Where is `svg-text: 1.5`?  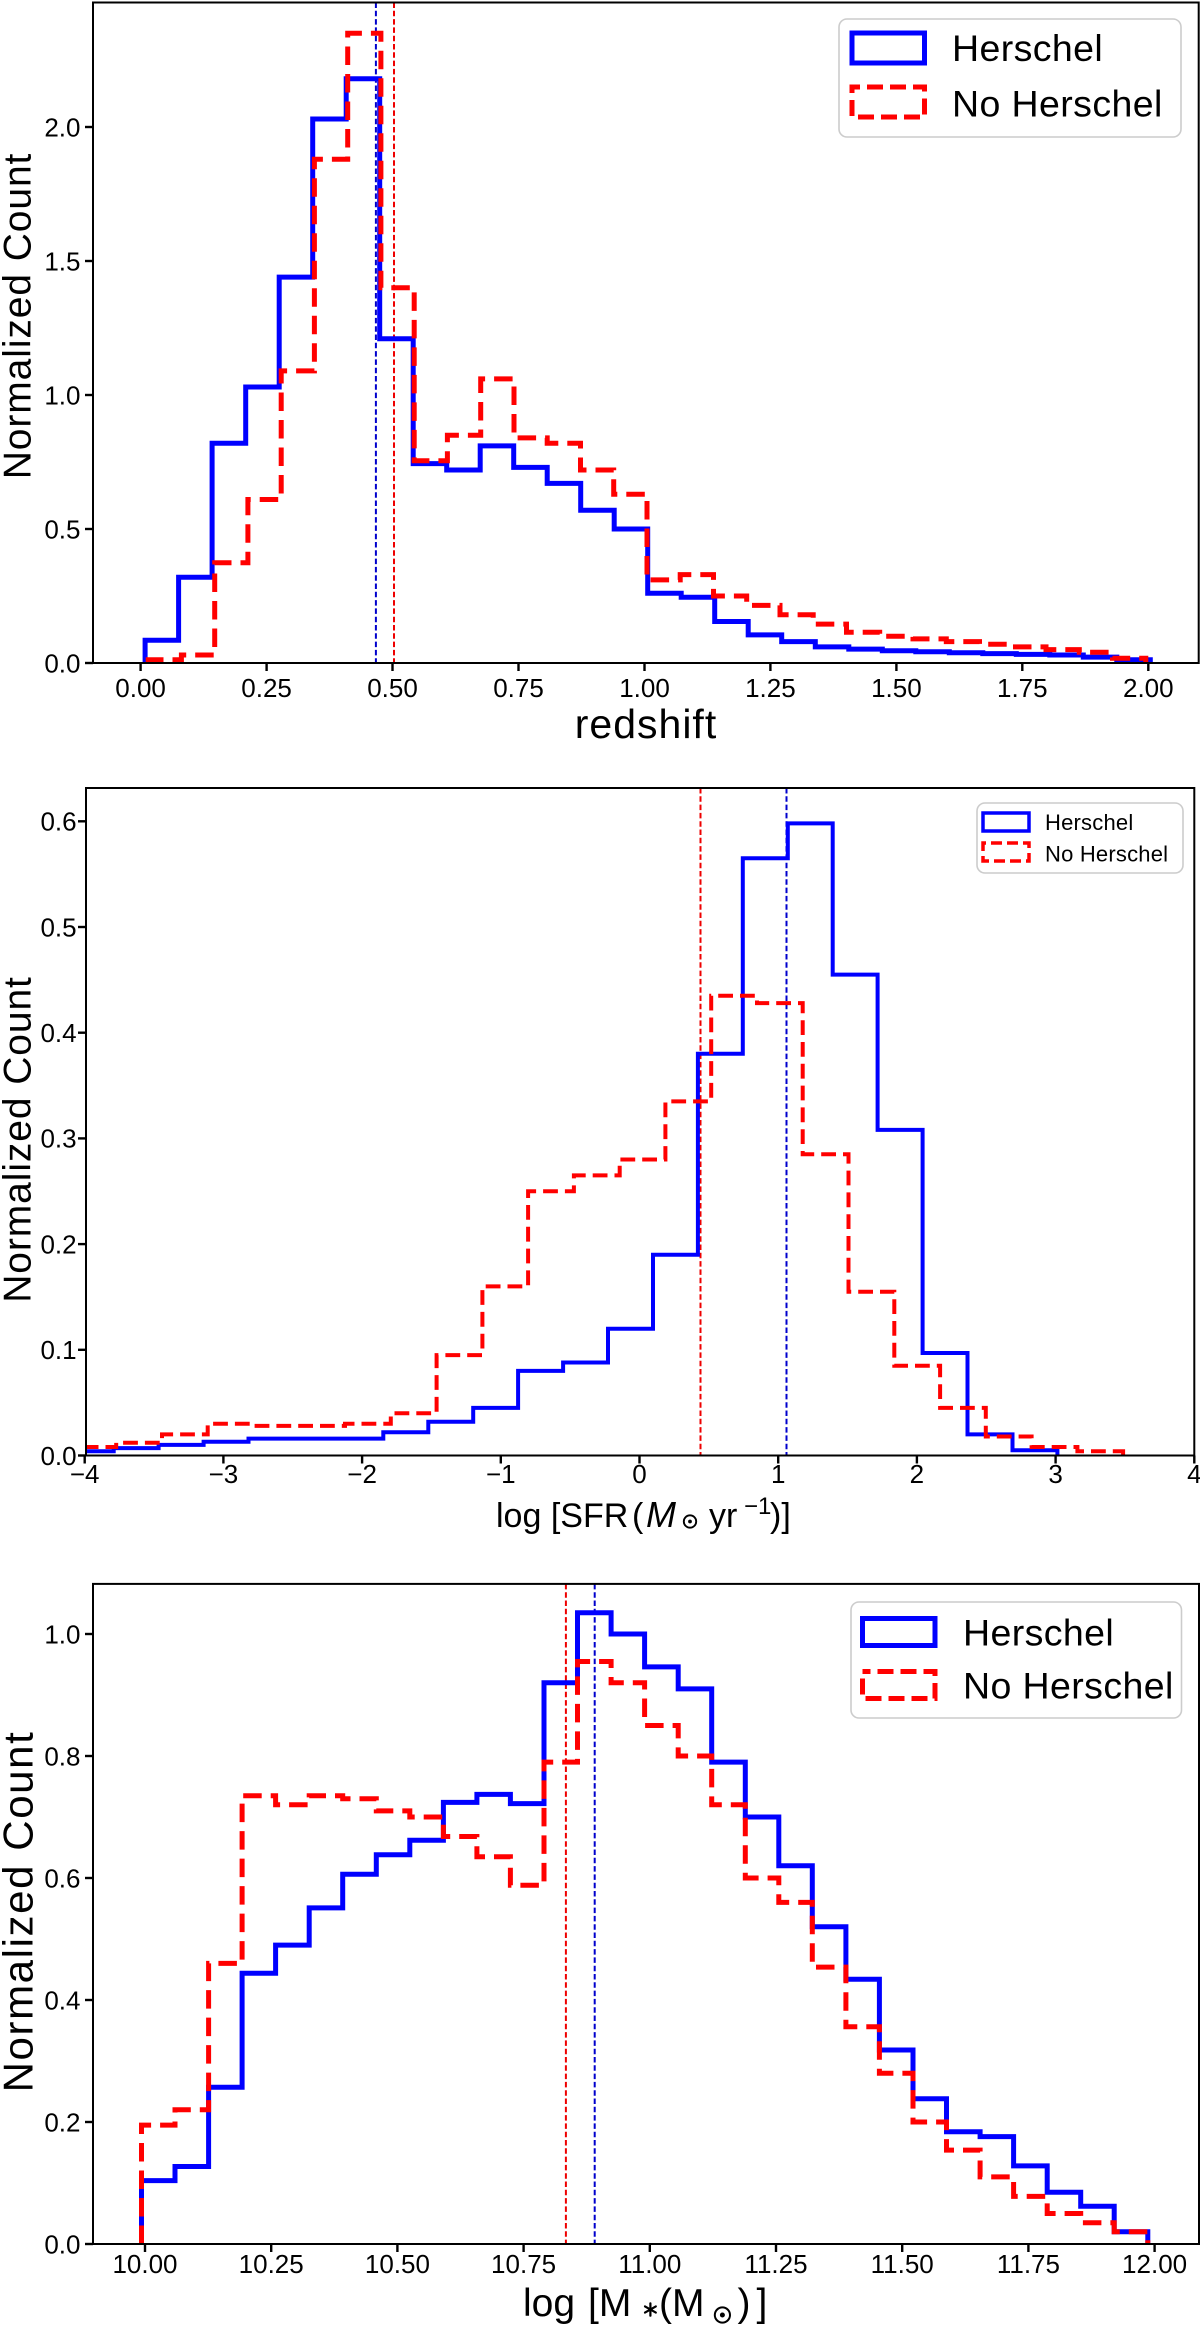 svg-text: 1.5 is located at coordinates (62, 261).